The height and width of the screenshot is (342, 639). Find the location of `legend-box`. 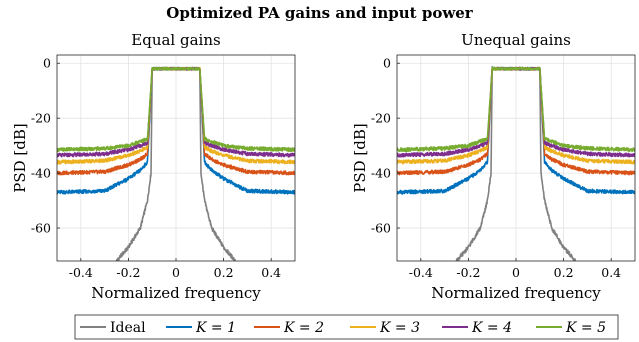

legend-box is located at coordinates (346, 327).